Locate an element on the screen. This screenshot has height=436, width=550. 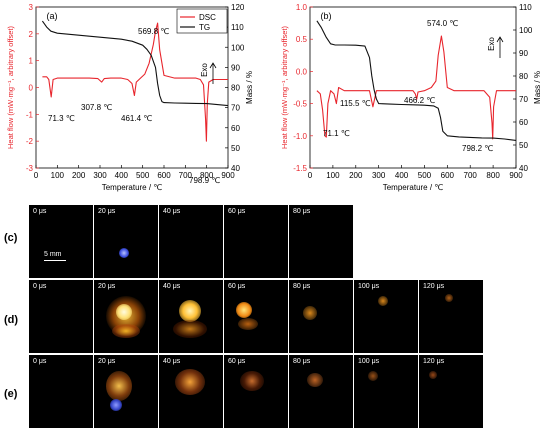
legend-entry: DSC is located at coordinates (207, 17).